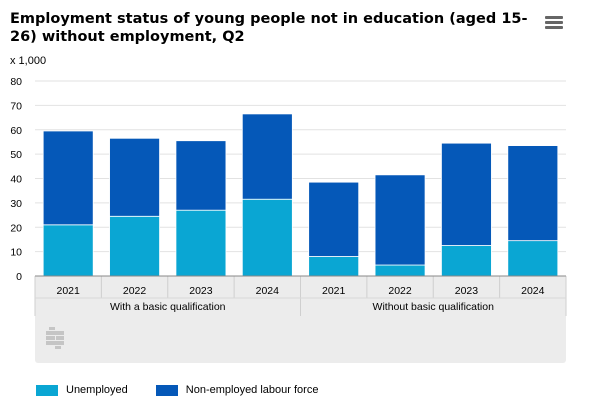  I want to click on legend-swatch-non-employed, so click(166, 390).